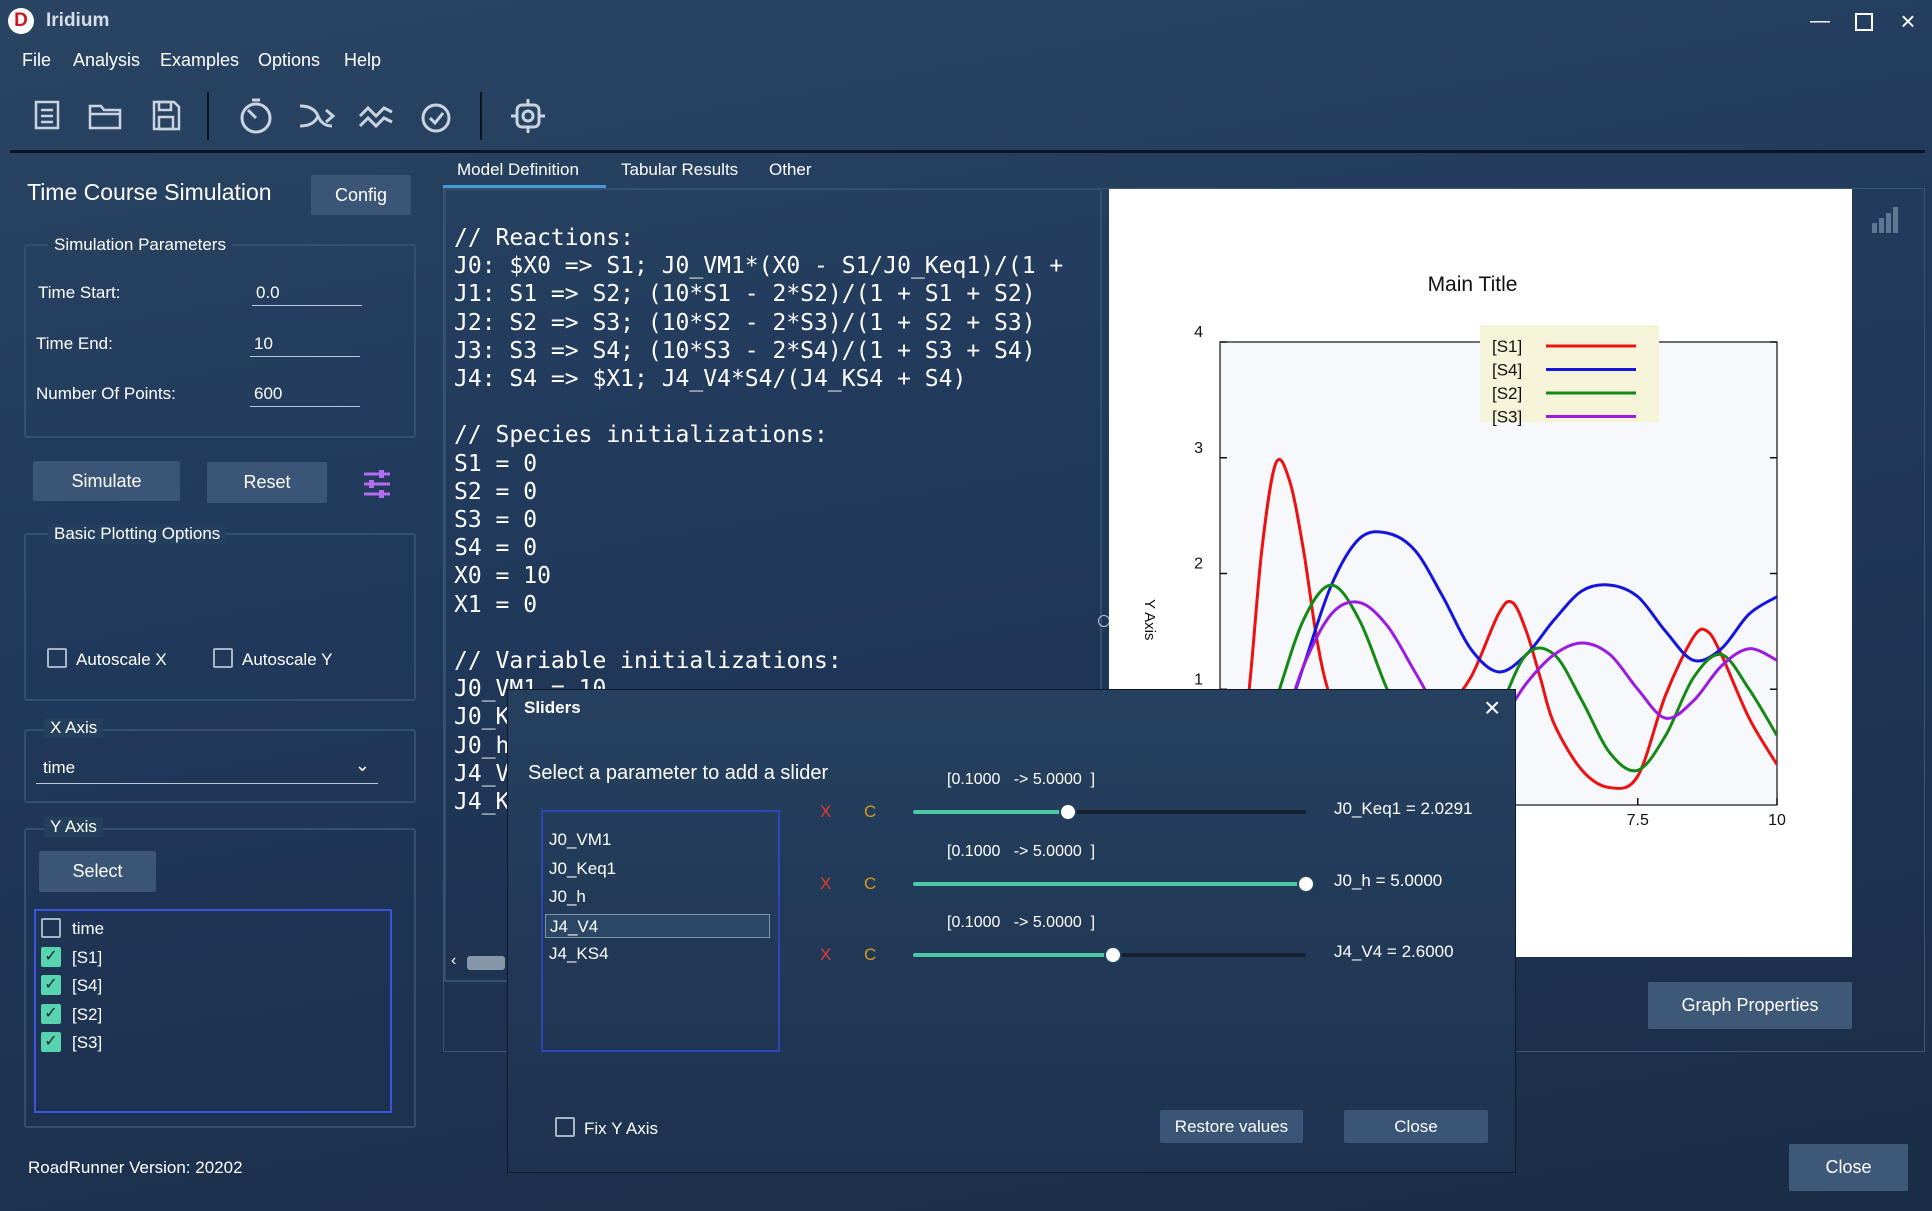  Describe the element at coordinates (166, 116) in the screenshot. I see `save-icon` at that location.